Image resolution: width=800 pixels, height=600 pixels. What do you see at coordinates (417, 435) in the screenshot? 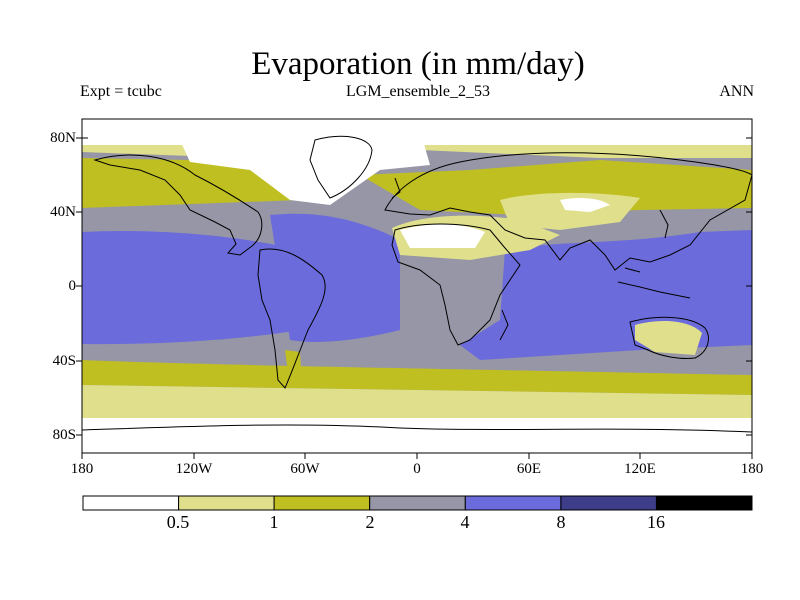
I see `band-south-white` at bounding box center [417, 435].